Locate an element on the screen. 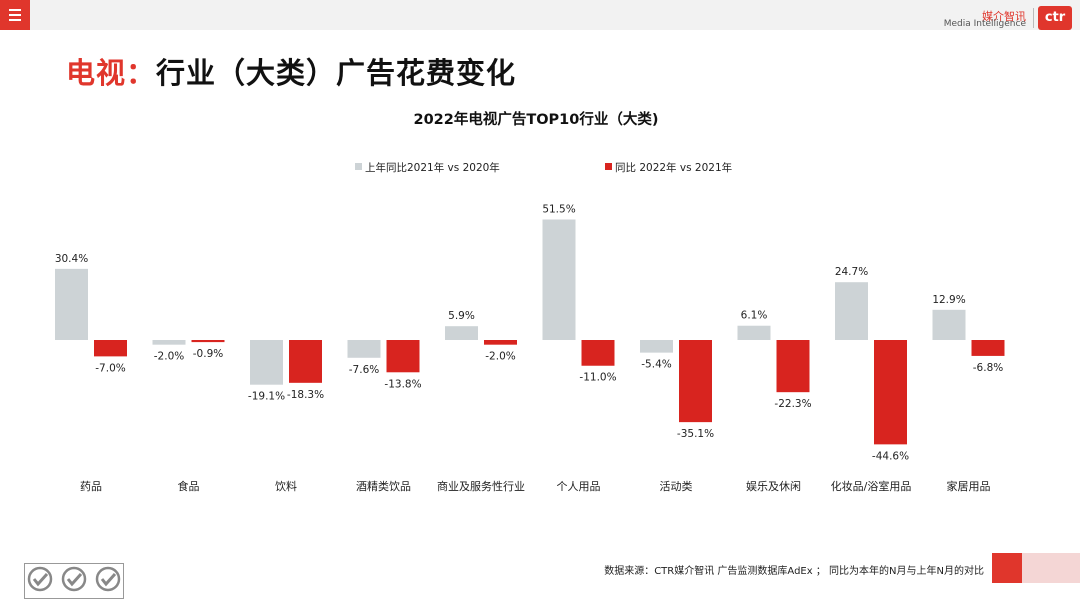 Image resolution: width=1080 pixels, height=608 pixels. data-label-series1-8: 6.1% is located at coordinates (754, 316).